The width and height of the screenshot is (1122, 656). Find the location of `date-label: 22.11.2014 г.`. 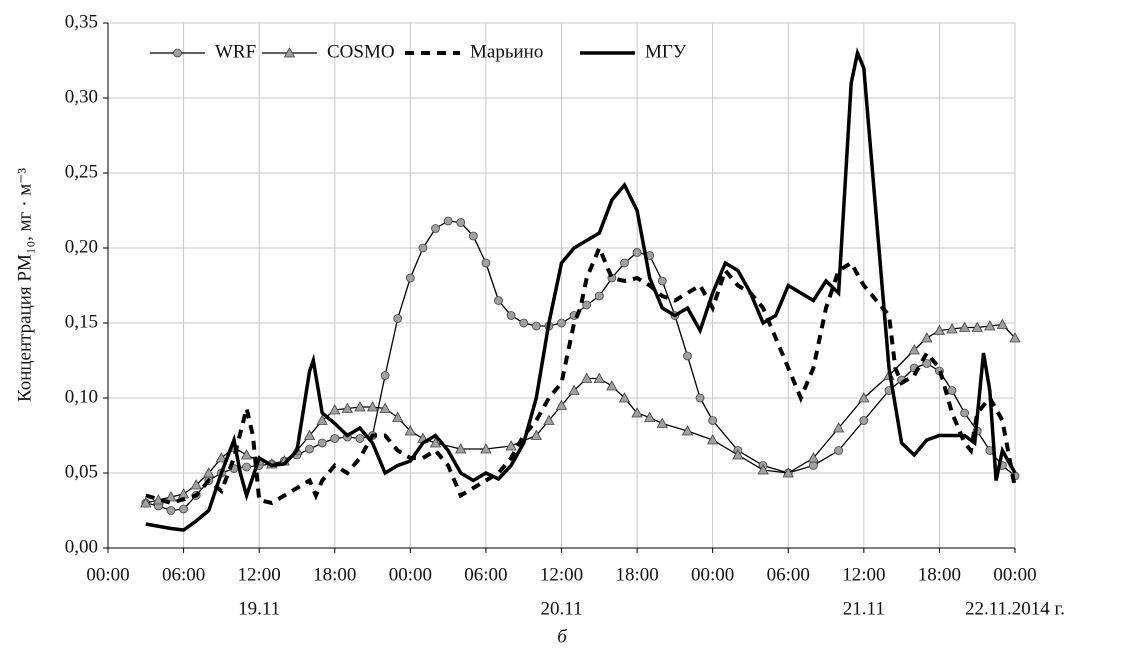

date-label: 22.11.2014 г. is located at coordinates (1015, 608).